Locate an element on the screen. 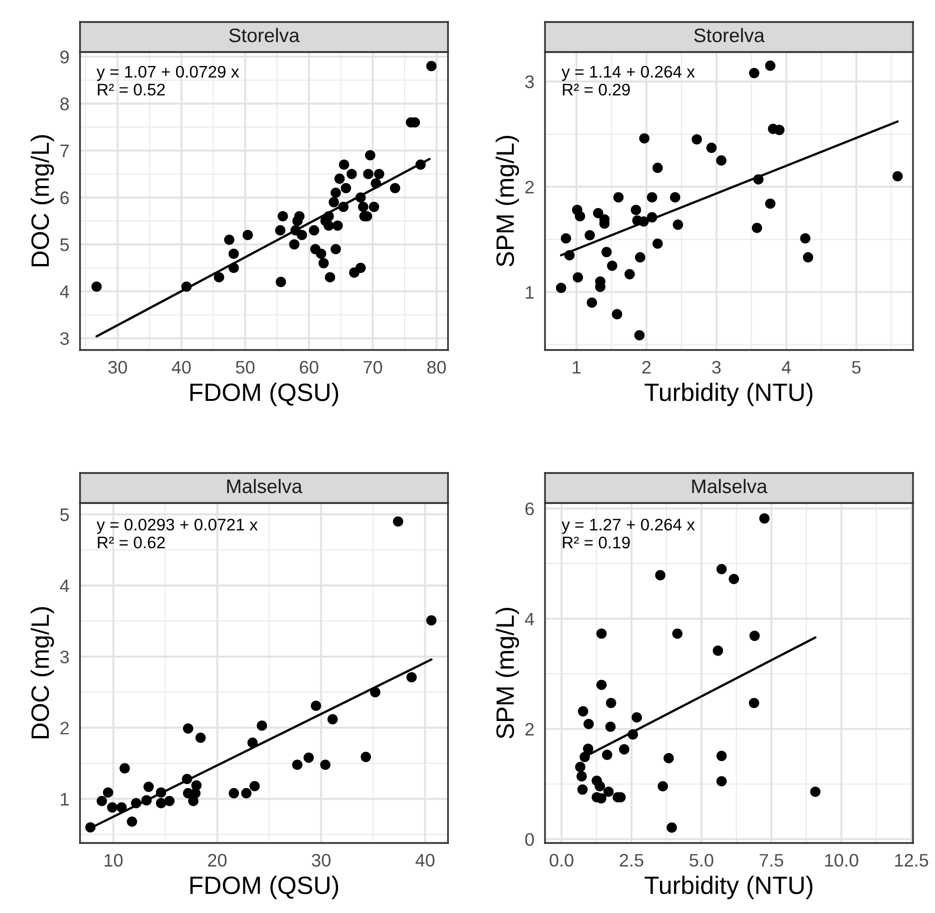  annotation: y = 1.14 + 0.264 x is located at coordinates (628, 73).